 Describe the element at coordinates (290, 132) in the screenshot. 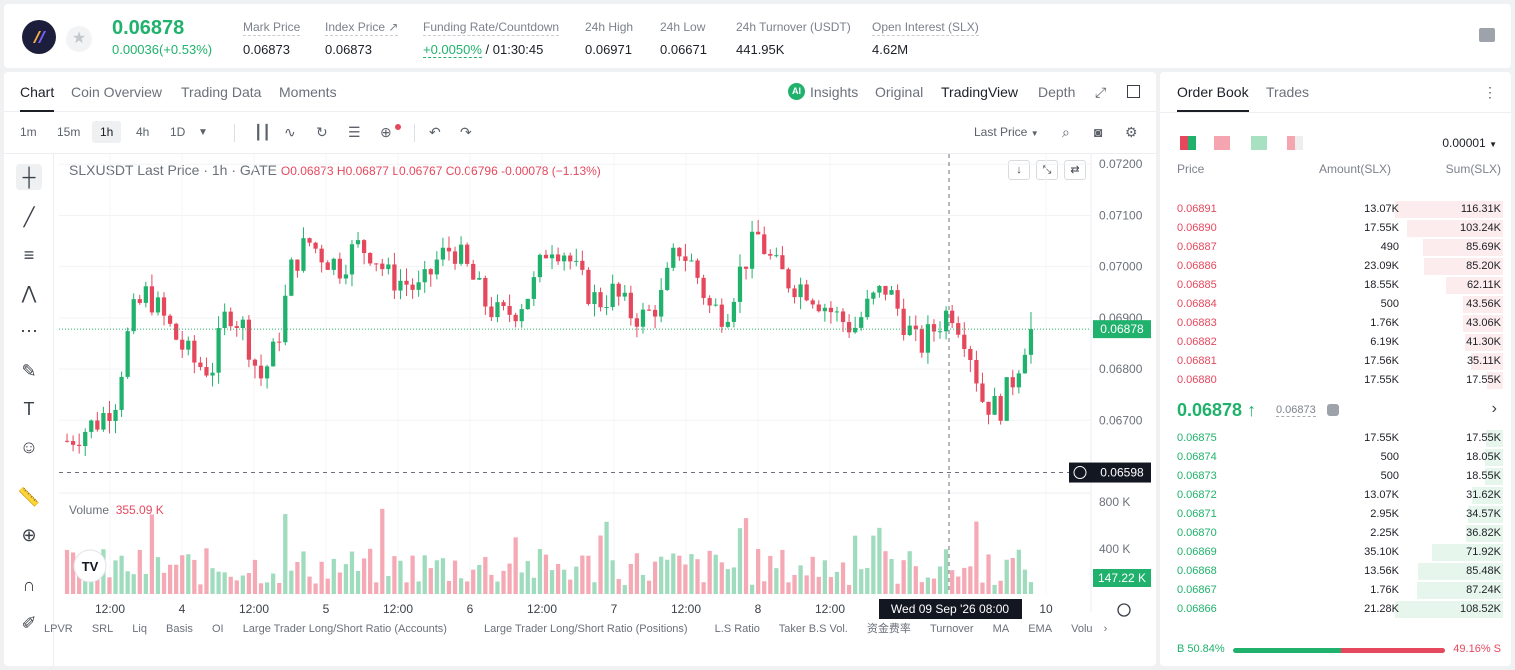

I see `indicators-icon: ∿` at that location.